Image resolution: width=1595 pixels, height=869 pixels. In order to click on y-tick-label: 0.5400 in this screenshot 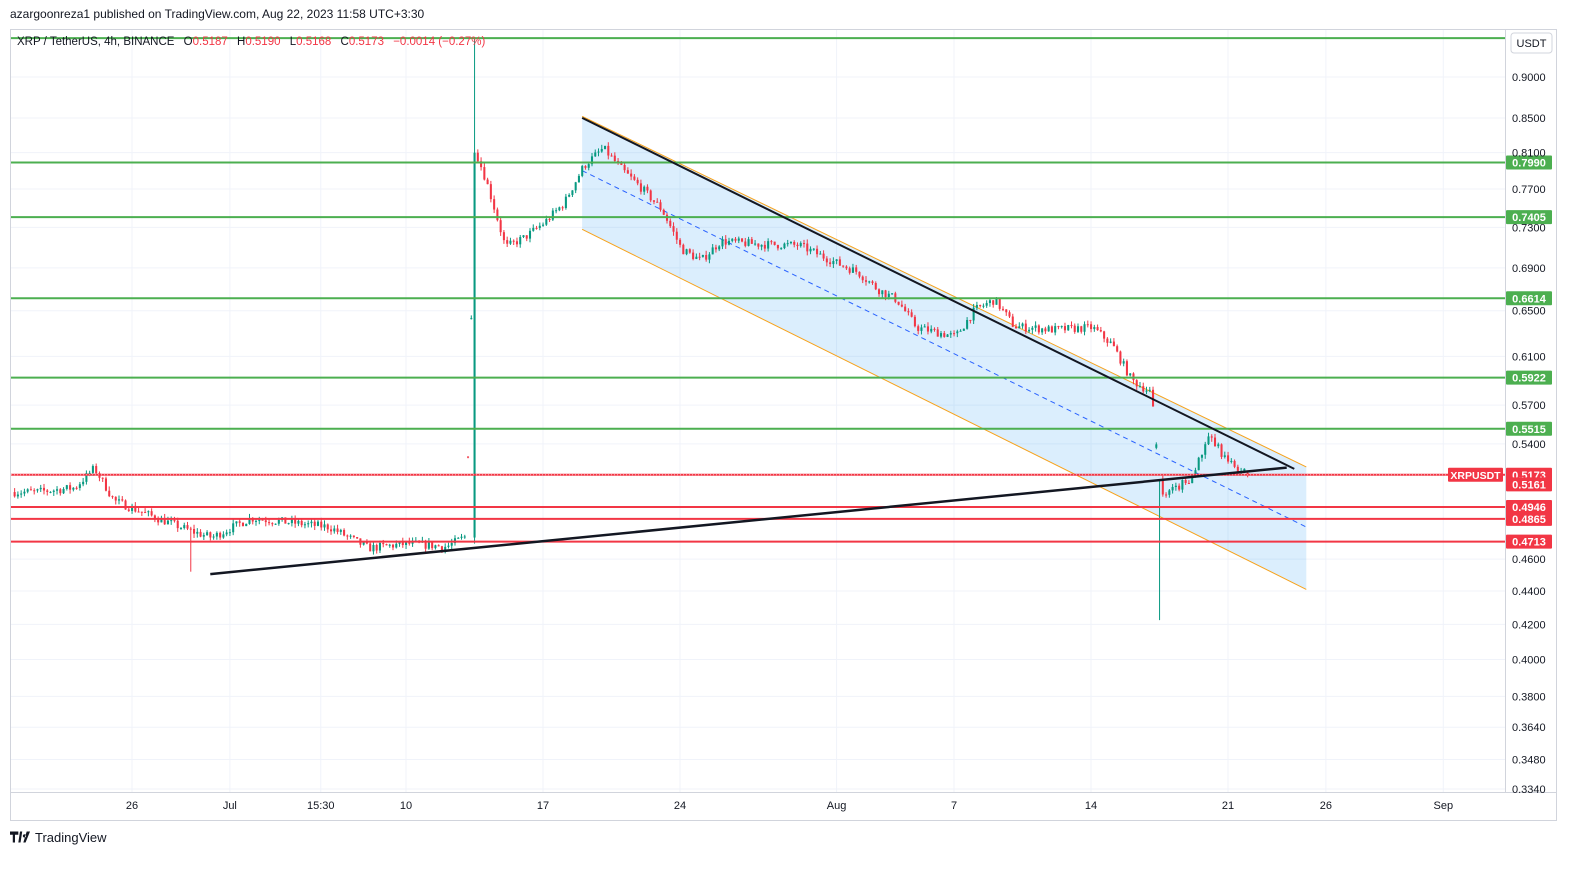, I will do `click(1529, 445)`.